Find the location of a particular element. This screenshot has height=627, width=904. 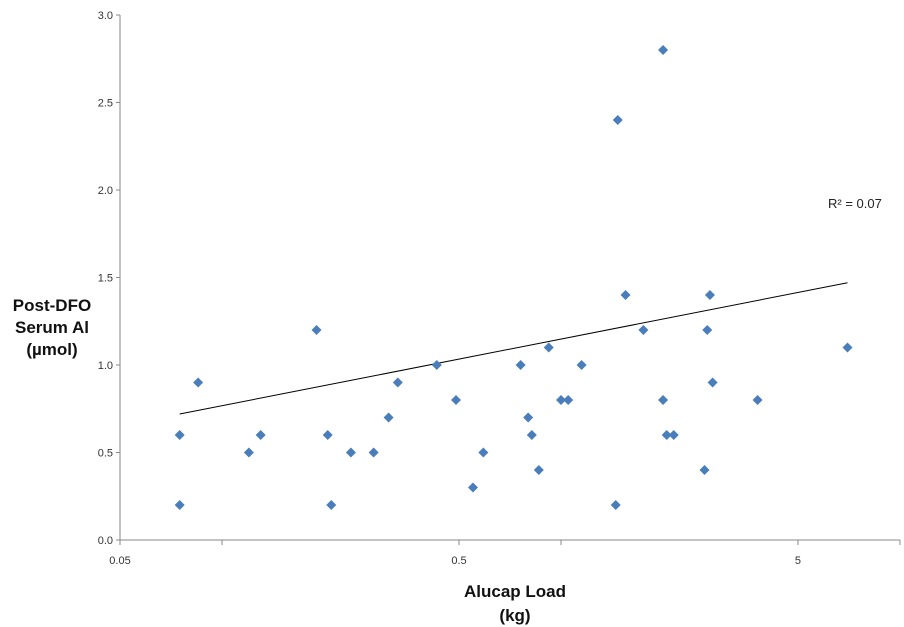

r-squared-annotation: R² = 0.07 is located at coordinates (855, 203).